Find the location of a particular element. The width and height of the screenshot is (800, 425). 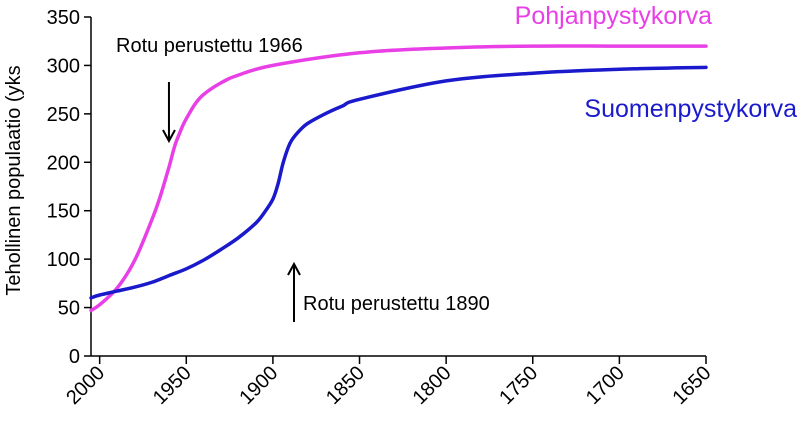

y-tick-label: 0 is located at coordinates (74, 357).